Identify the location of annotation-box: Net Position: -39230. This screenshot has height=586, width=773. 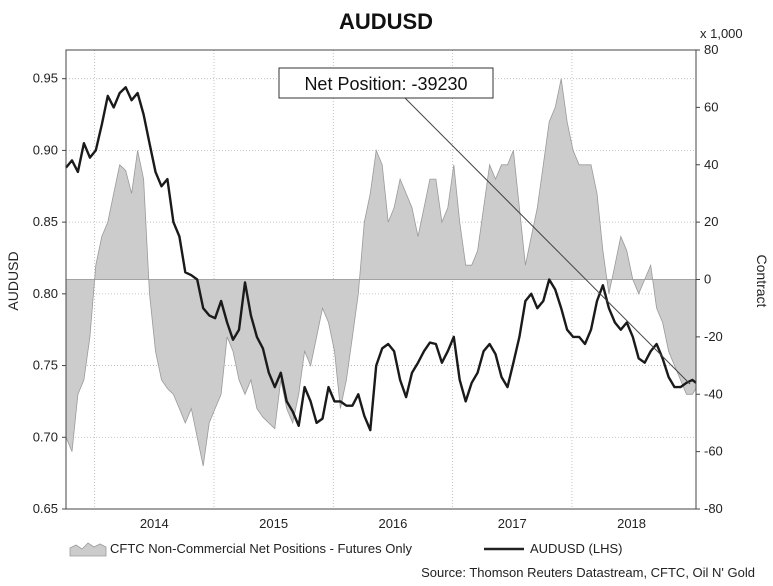
(386, 83).